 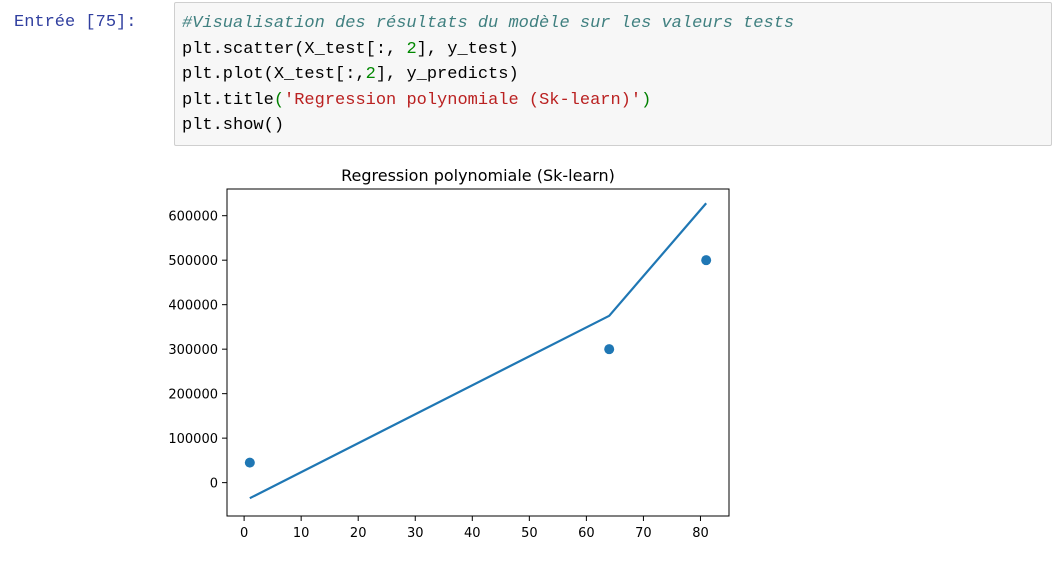 What do you see at coordinates (643, 533) in the screenshot?
I see `x-tick-label: 70` at bounding box center [643, 533].